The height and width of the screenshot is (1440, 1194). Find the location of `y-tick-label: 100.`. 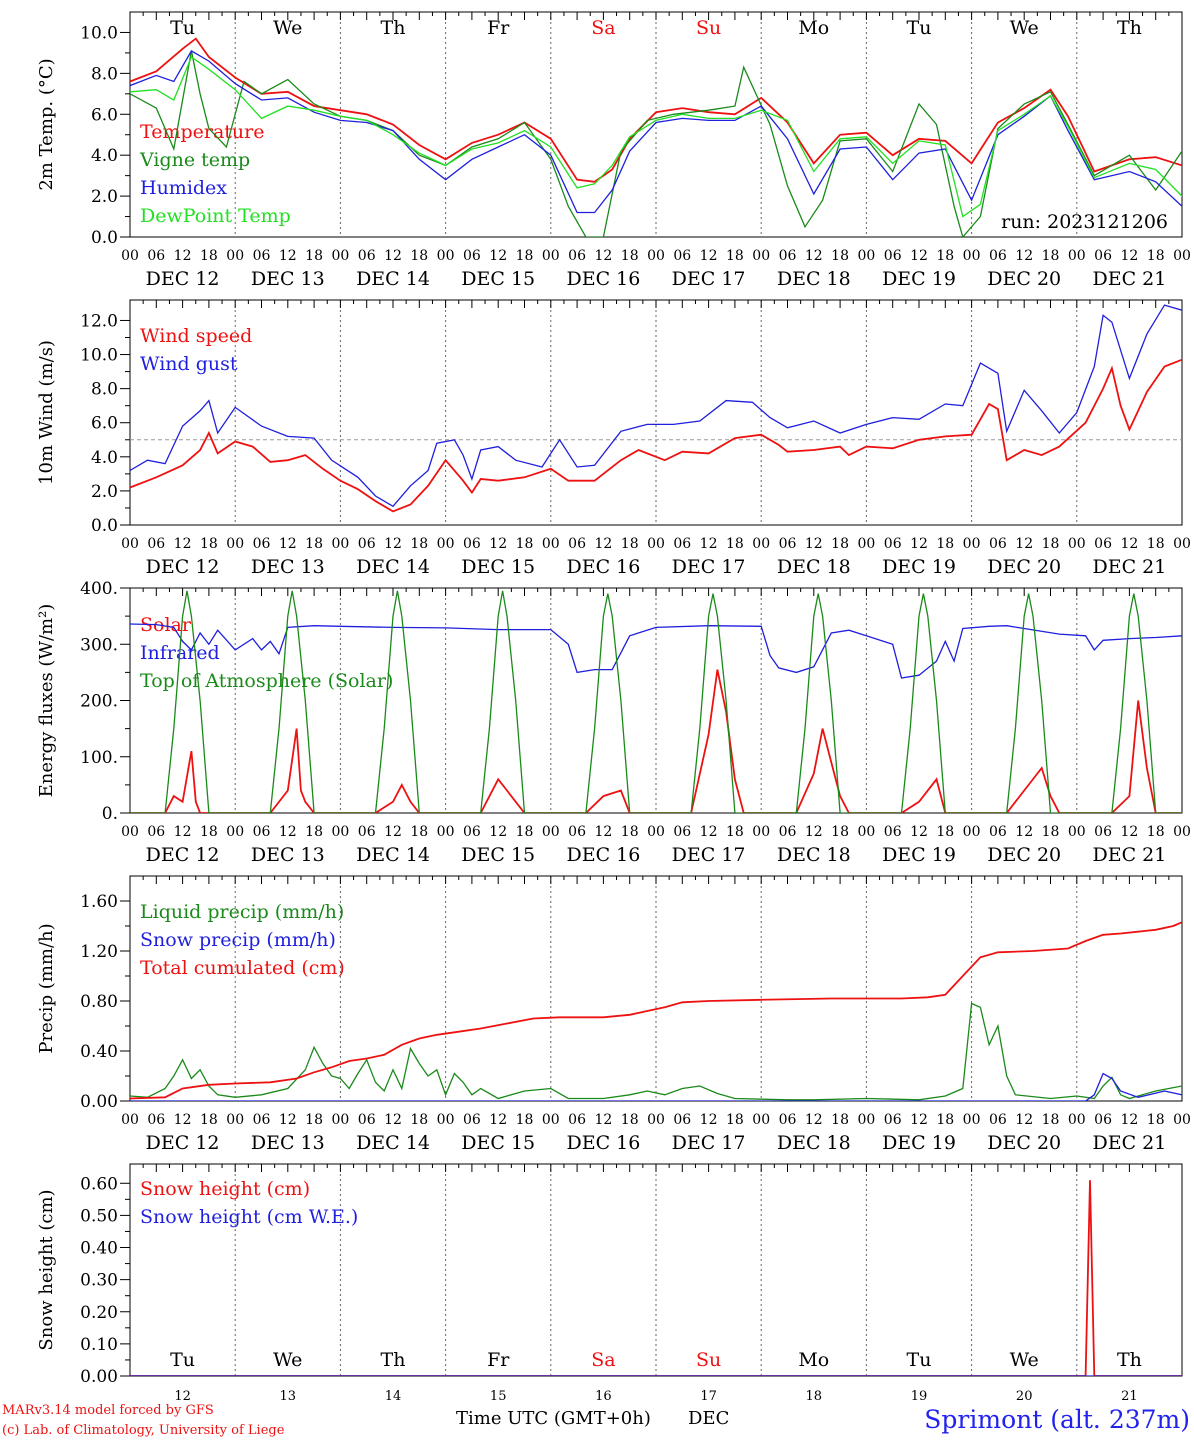

y-tick-label: 100. is located at coordinates (99, 758).